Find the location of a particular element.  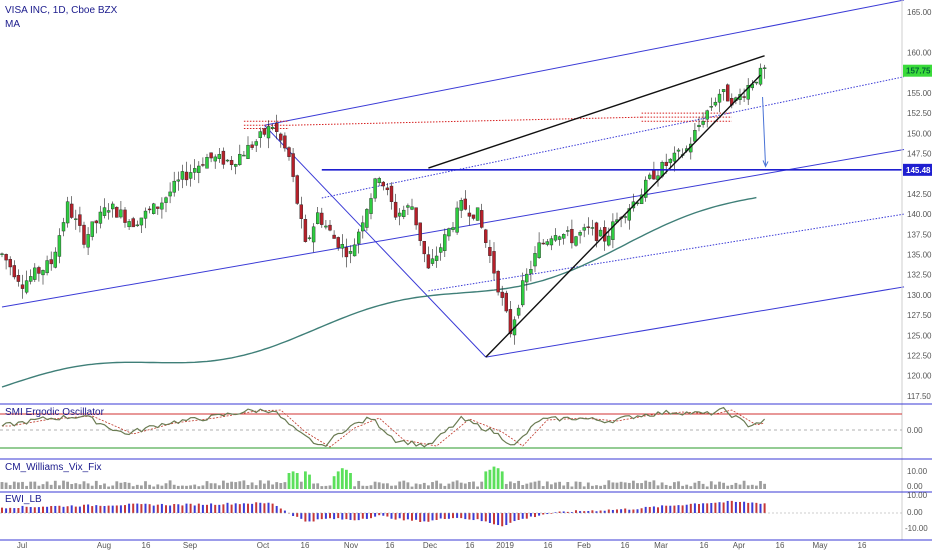

rising-wedge-upper is located at coordinates (596, 112).